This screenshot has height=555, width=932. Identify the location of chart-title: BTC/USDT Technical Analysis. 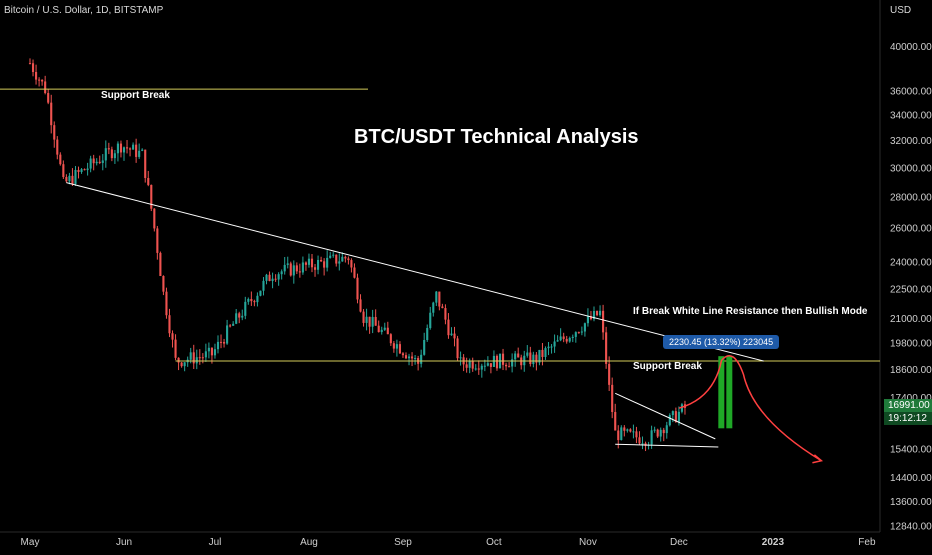
(496, 137).